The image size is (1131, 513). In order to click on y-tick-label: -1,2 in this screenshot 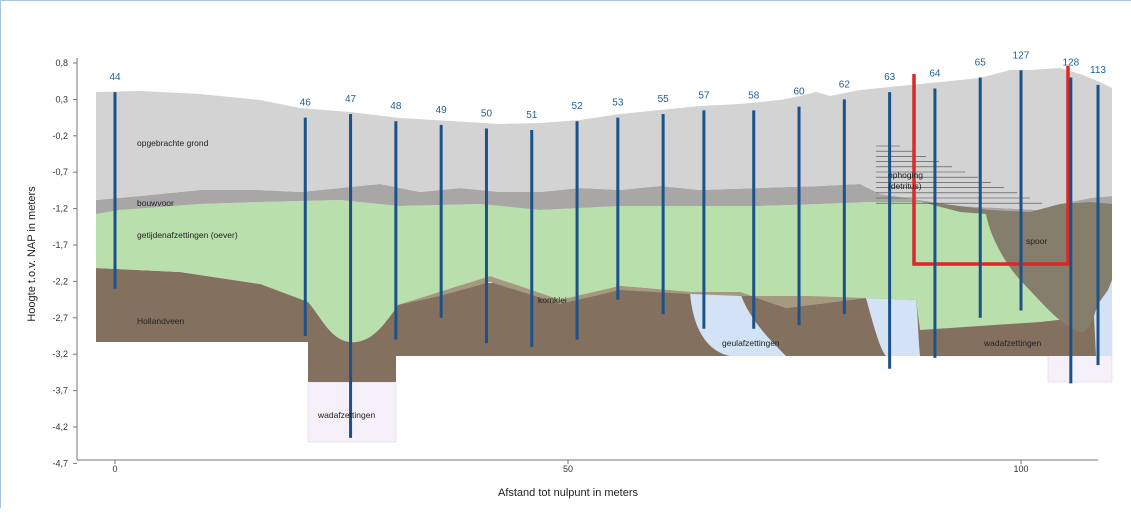, I will do `click(60, 209)`.